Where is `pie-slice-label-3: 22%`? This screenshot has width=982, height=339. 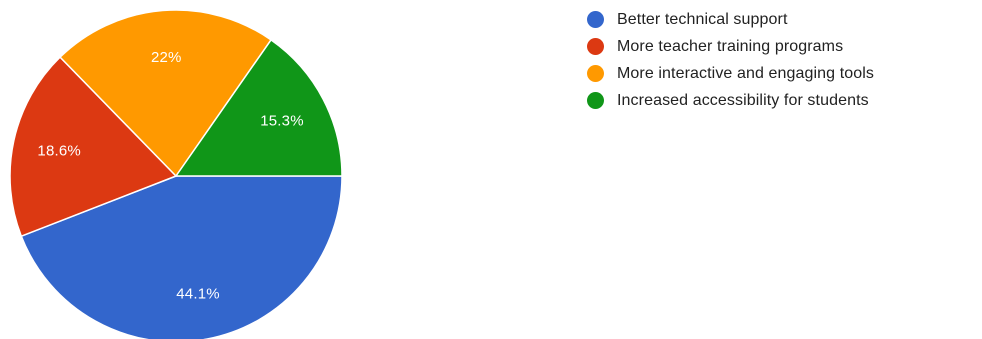
pie-slice-label-3: 22% is located at coordinates (166, 57).